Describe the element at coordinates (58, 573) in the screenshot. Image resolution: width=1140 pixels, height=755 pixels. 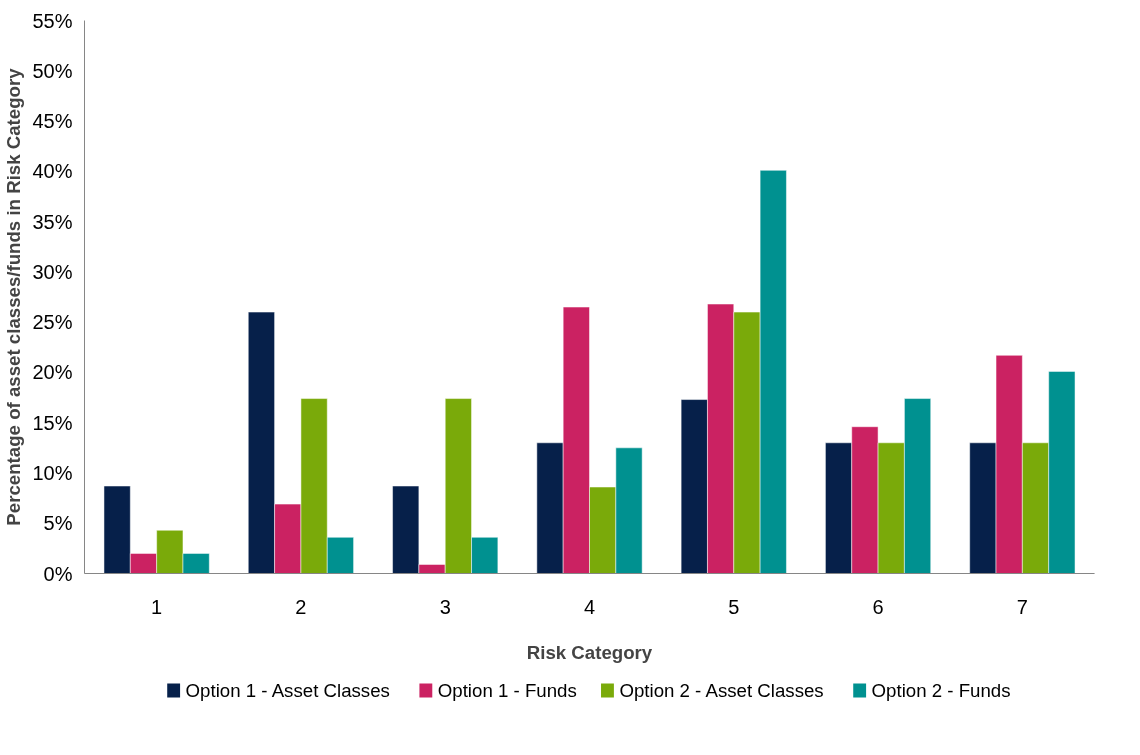
I see `y-tick-label: 0%` at that location.